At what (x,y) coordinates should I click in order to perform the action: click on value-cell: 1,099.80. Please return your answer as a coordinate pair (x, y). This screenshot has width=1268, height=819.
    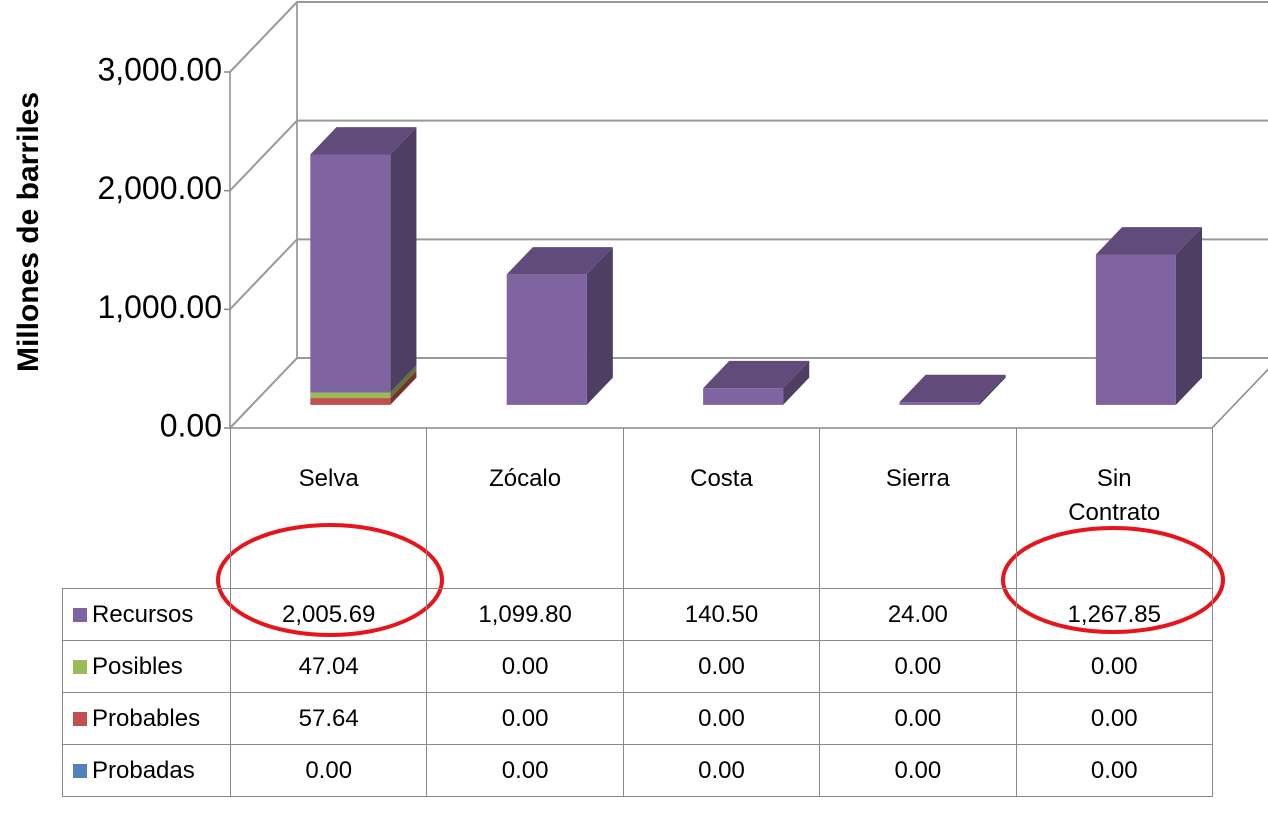
    Looking at the image, I should click on (525, 614).